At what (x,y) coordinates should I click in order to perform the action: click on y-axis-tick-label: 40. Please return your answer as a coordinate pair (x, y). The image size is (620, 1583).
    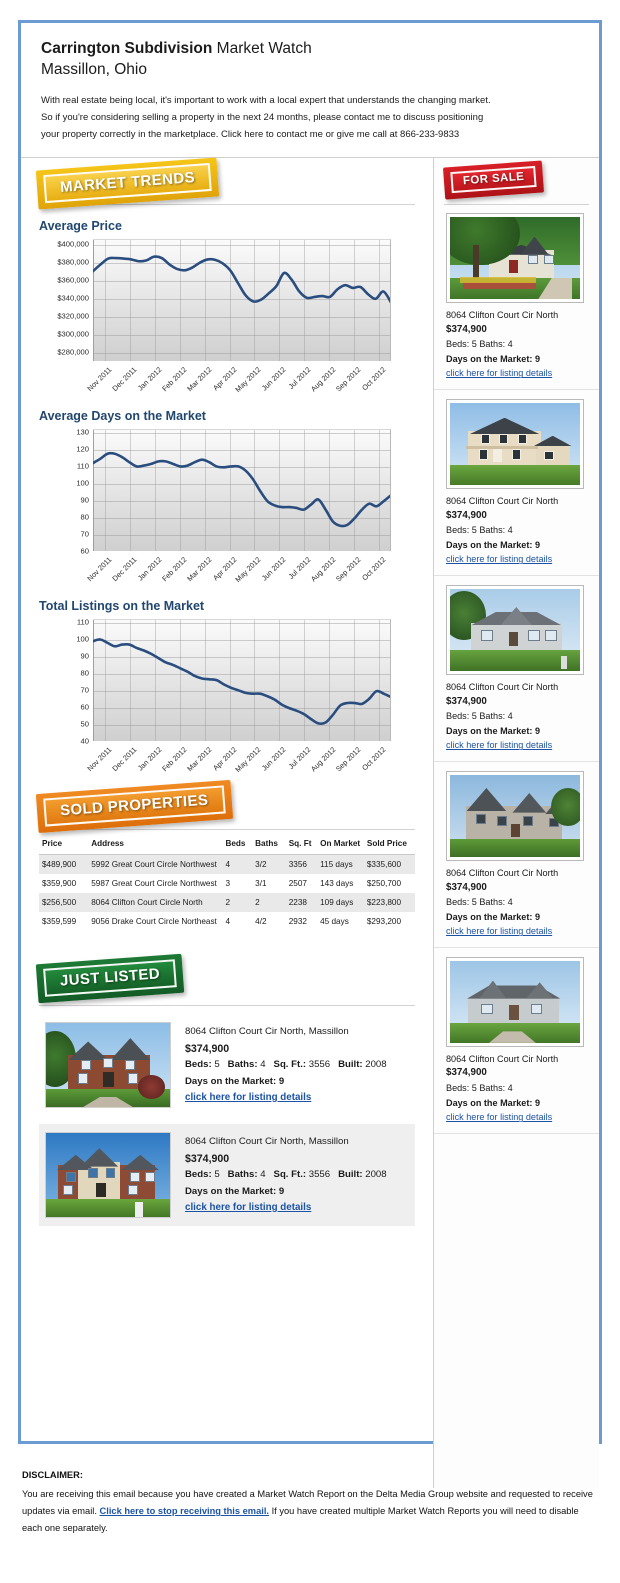
    Looking at the image, I should click on (84, 741).